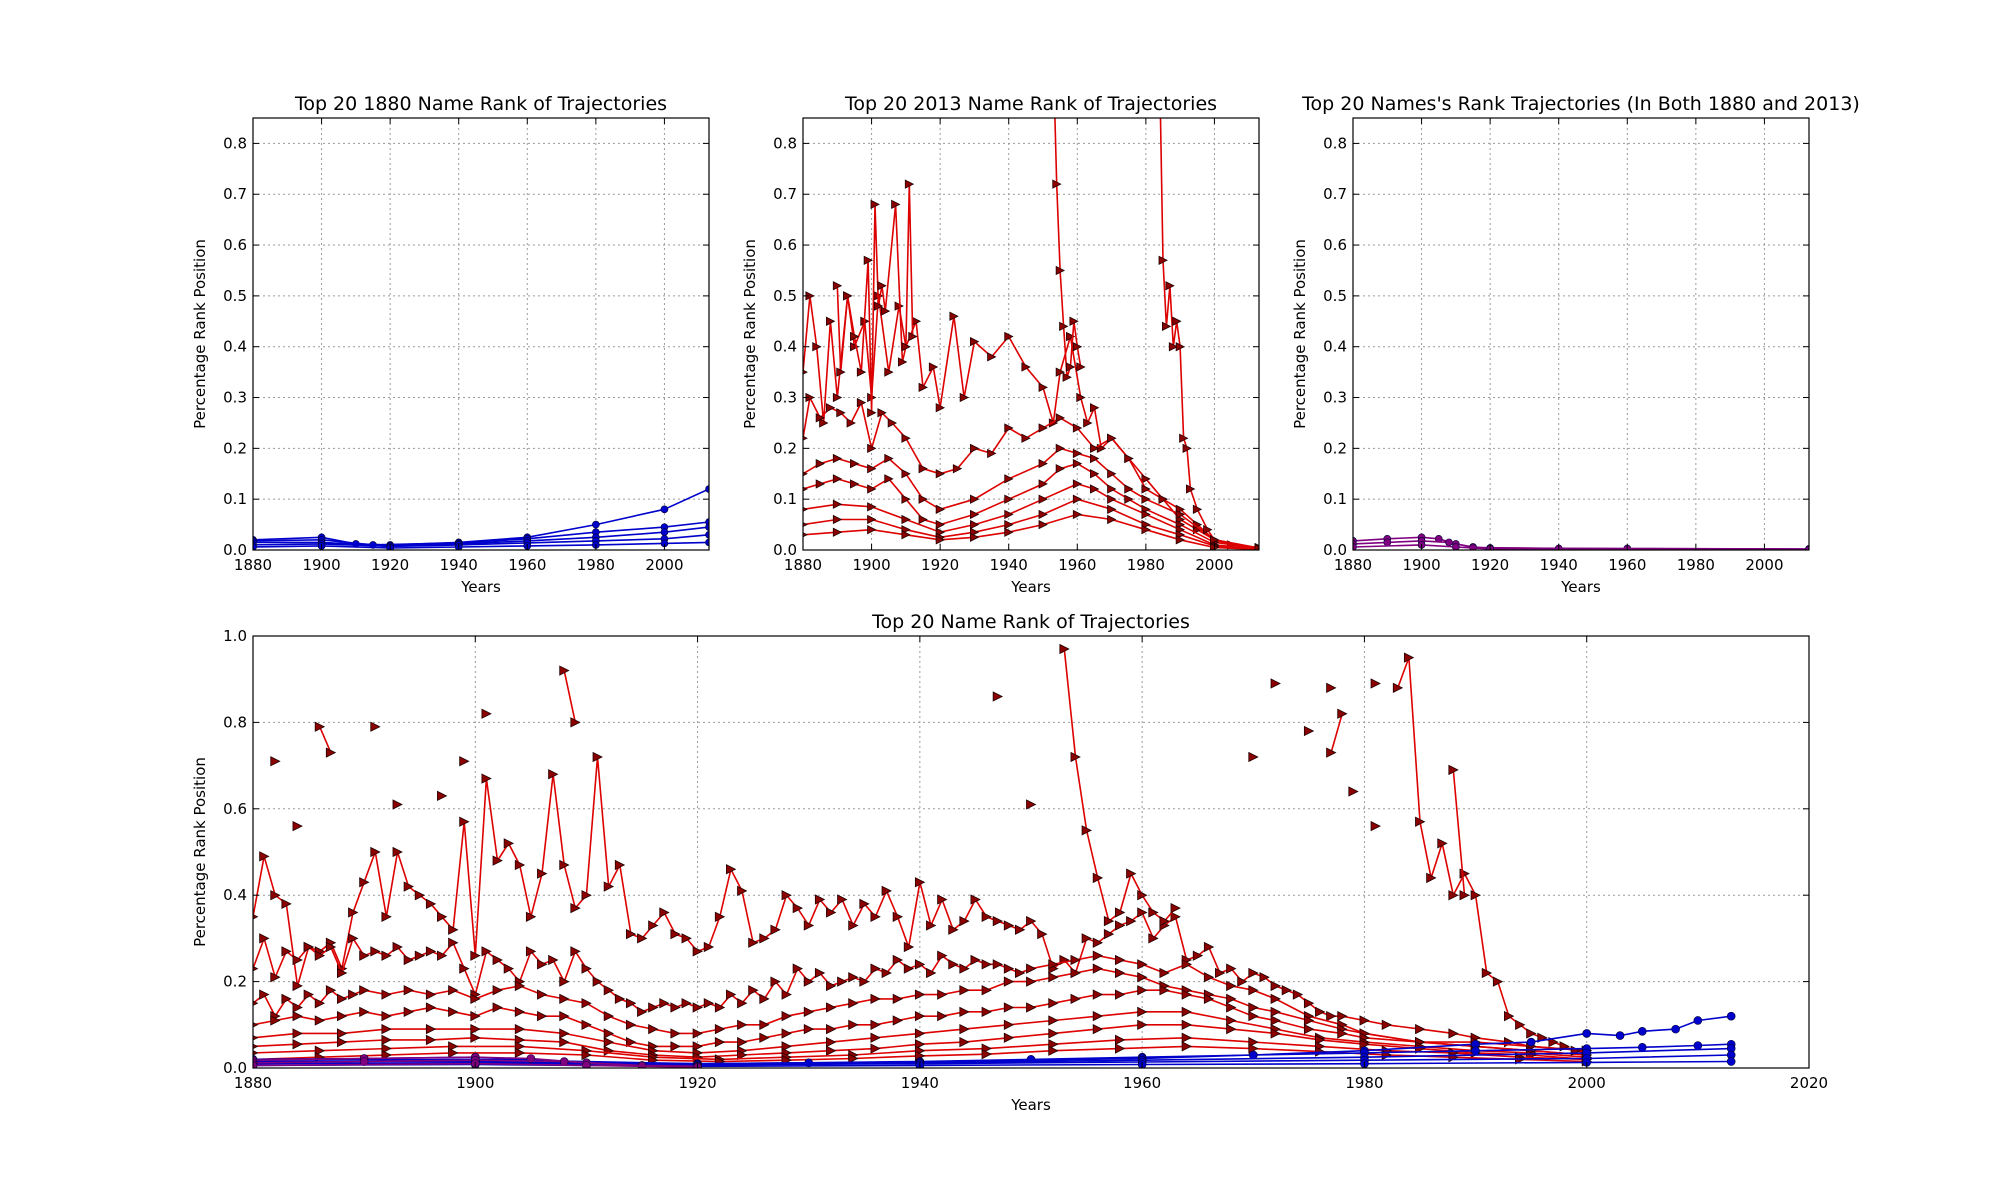  What do you see at coordinates (235, 550) in the screenshot?
I see `y-tick-label: 0.0` at bounding box center [235, 550].